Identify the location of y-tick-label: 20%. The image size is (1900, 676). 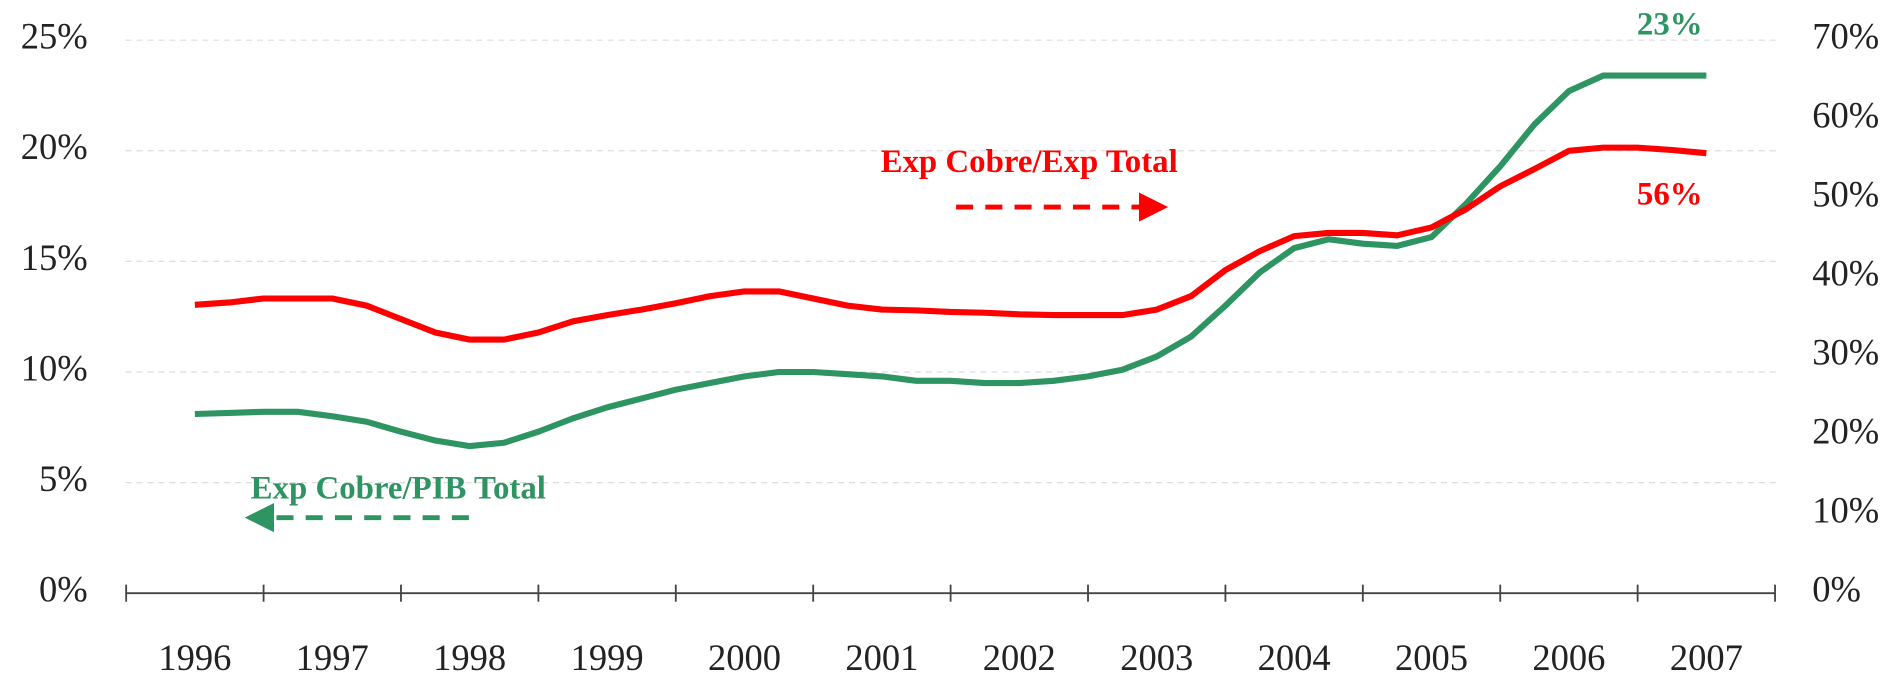
(54, 146).